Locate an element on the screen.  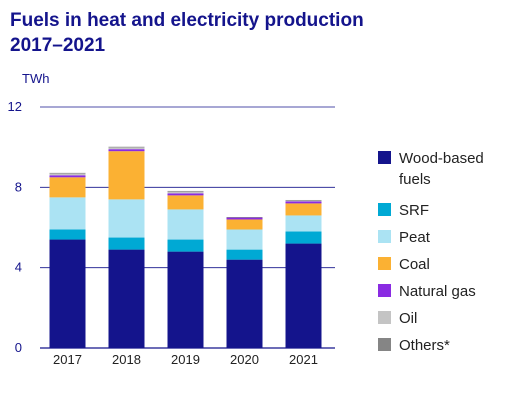
x-axis-tick-labels: 2017 2018 2019 2020 2021 is located at coordinates (185, 359).